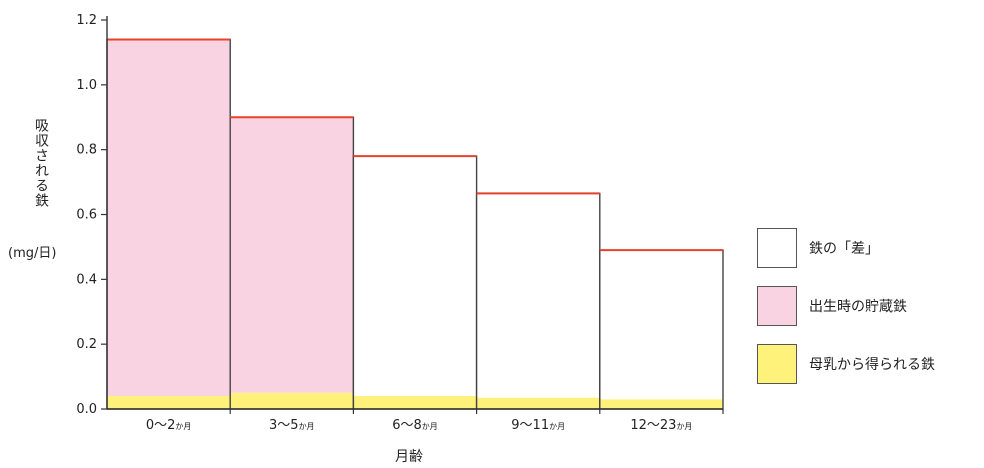  Describe the element at coordinates (86, 344) in the screenshot. I see `y-tick-label: 0.2` at that location.